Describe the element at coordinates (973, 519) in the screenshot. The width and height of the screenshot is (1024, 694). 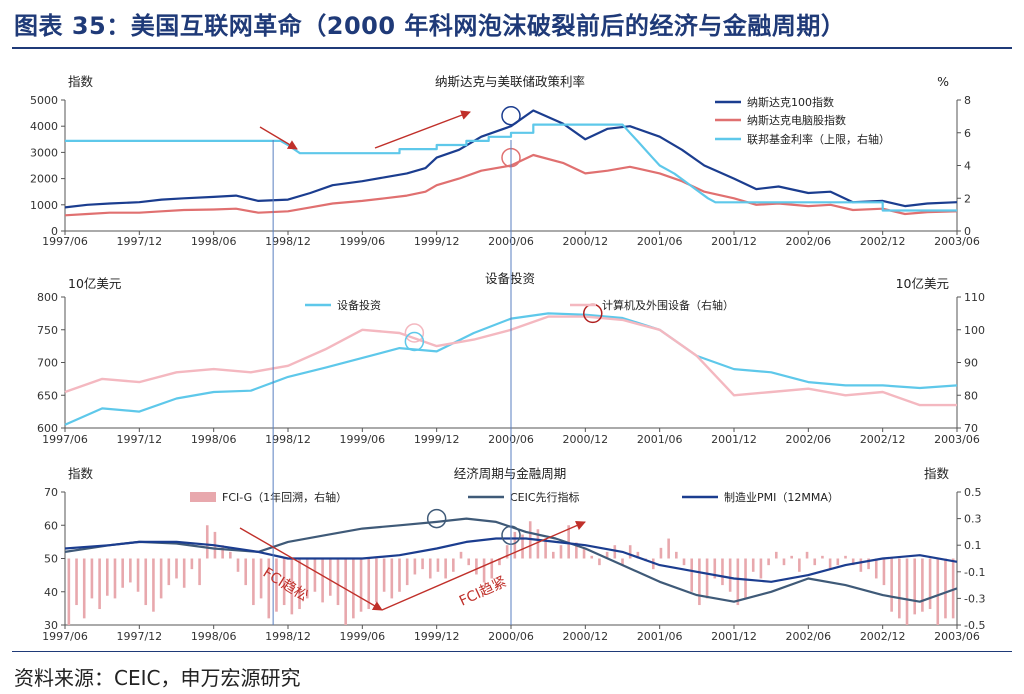
I see `y-tick-label-right: 0.3` at that location.